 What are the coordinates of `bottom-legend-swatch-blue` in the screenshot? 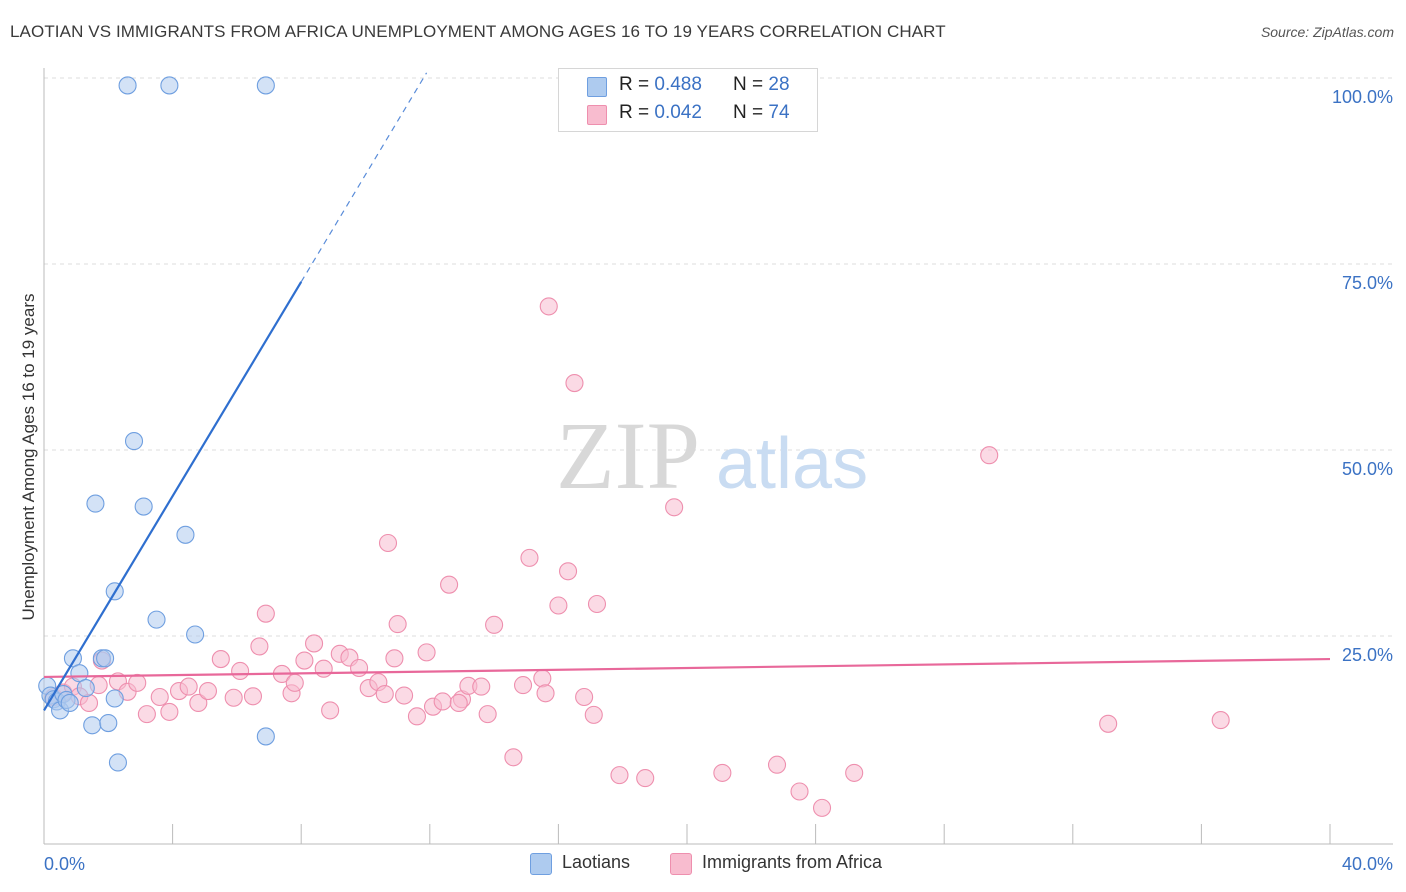 It's located at (541, 864).